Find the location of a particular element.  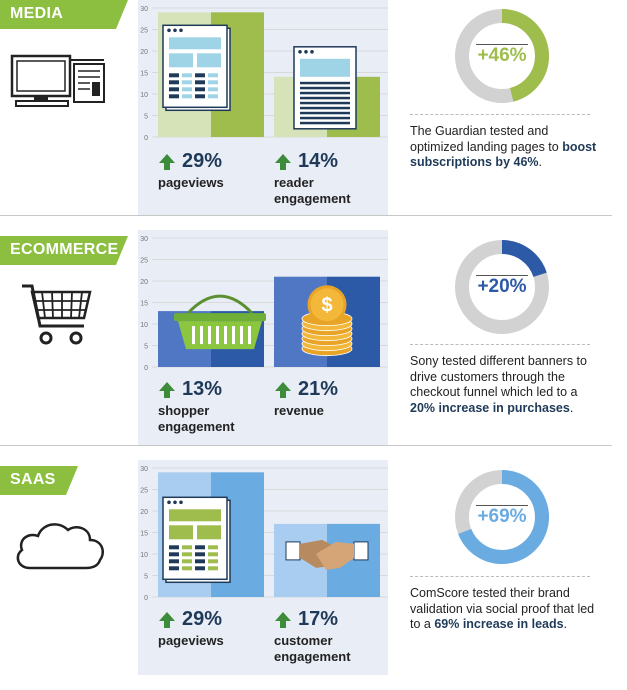

section-title: SAAS is located at coordinates (33, 479).